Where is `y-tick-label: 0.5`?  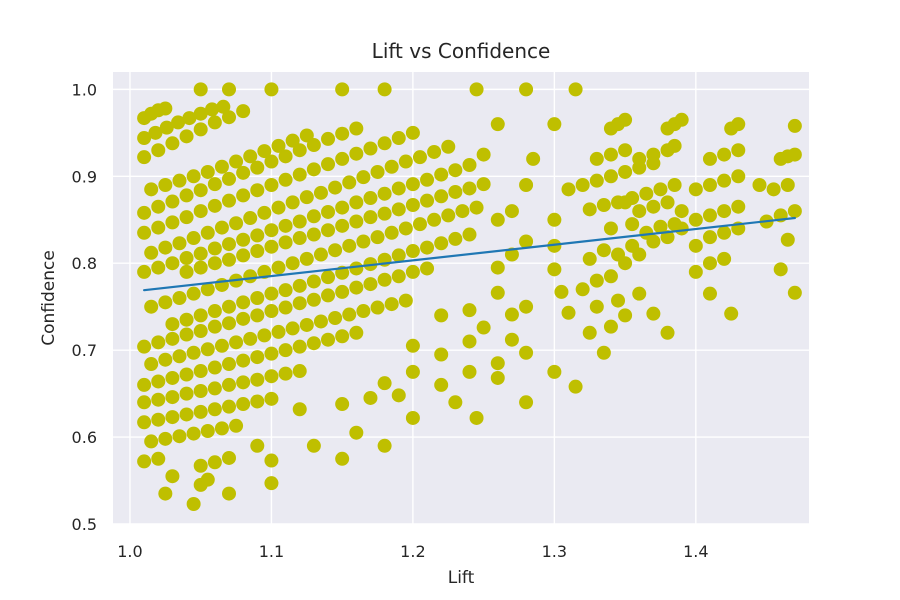
y-tick-label: 0.5 is located at coordinates (84, 524).